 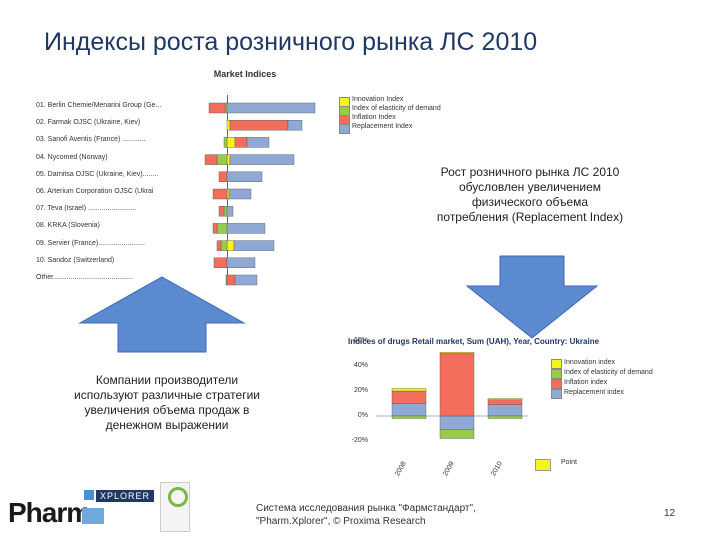 What do you see at coordinates (93, 516) in the screenshot?
I see `logo-block-icon` at bounding box center [93, 516].